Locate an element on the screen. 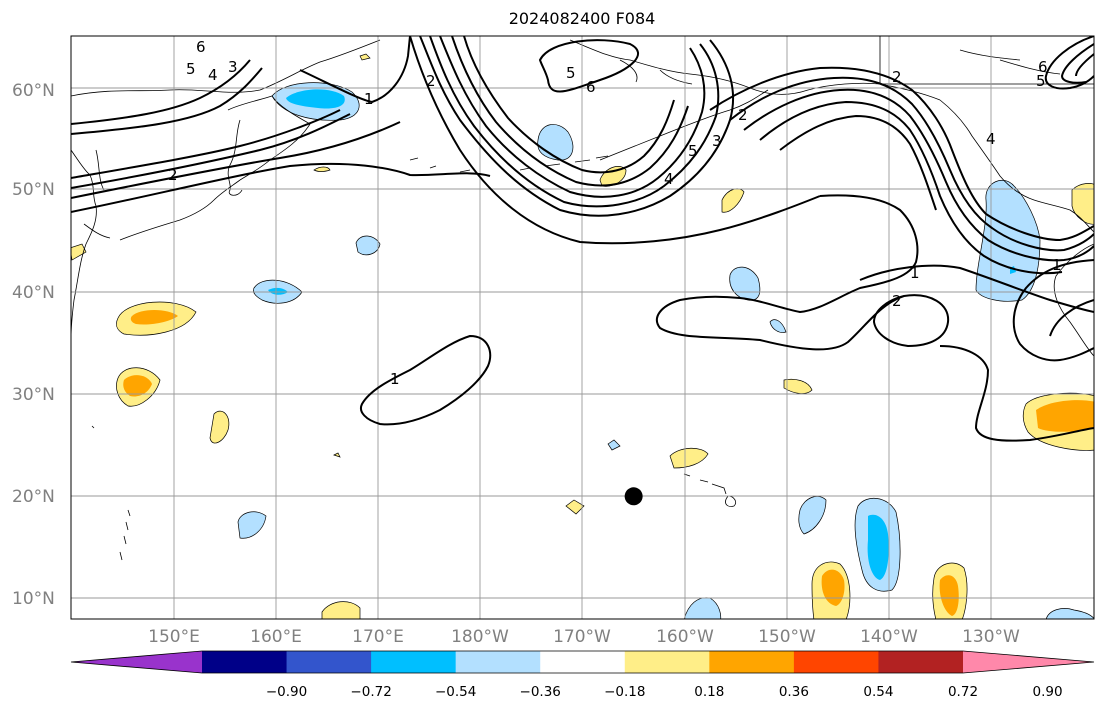 The image size is (1105, 712). colorbar-tick: 0.36 is located at coordinates (794, 692).